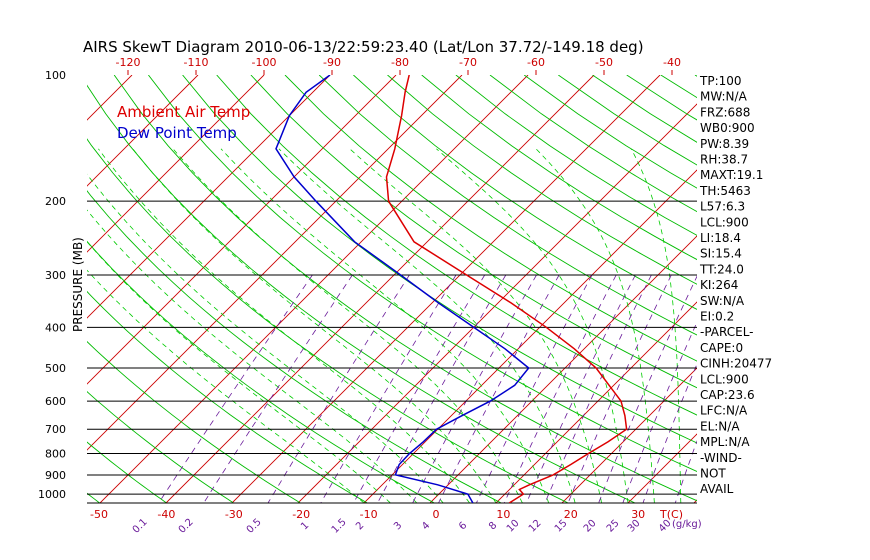 Image resolution: width=870 pixels, height=560 pixels. What do you see at coordinates (55, 75) in the screenshot?
I see `pressure-tick-label: 100` at bounding box center [55, 75].